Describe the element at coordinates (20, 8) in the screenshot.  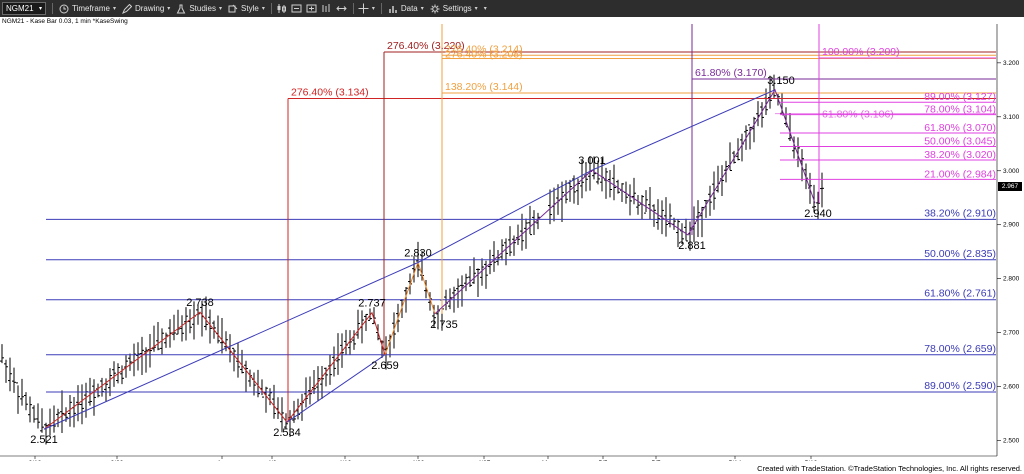
I see `symbol-label: NGM21` at that location.